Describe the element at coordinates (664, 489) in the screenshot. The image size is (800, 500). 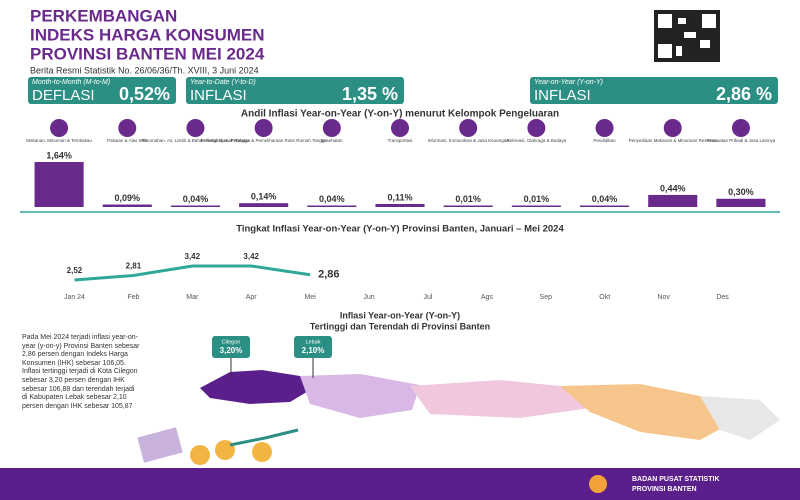
I see `footer-text: PROVINSI BANTEN` at that location.